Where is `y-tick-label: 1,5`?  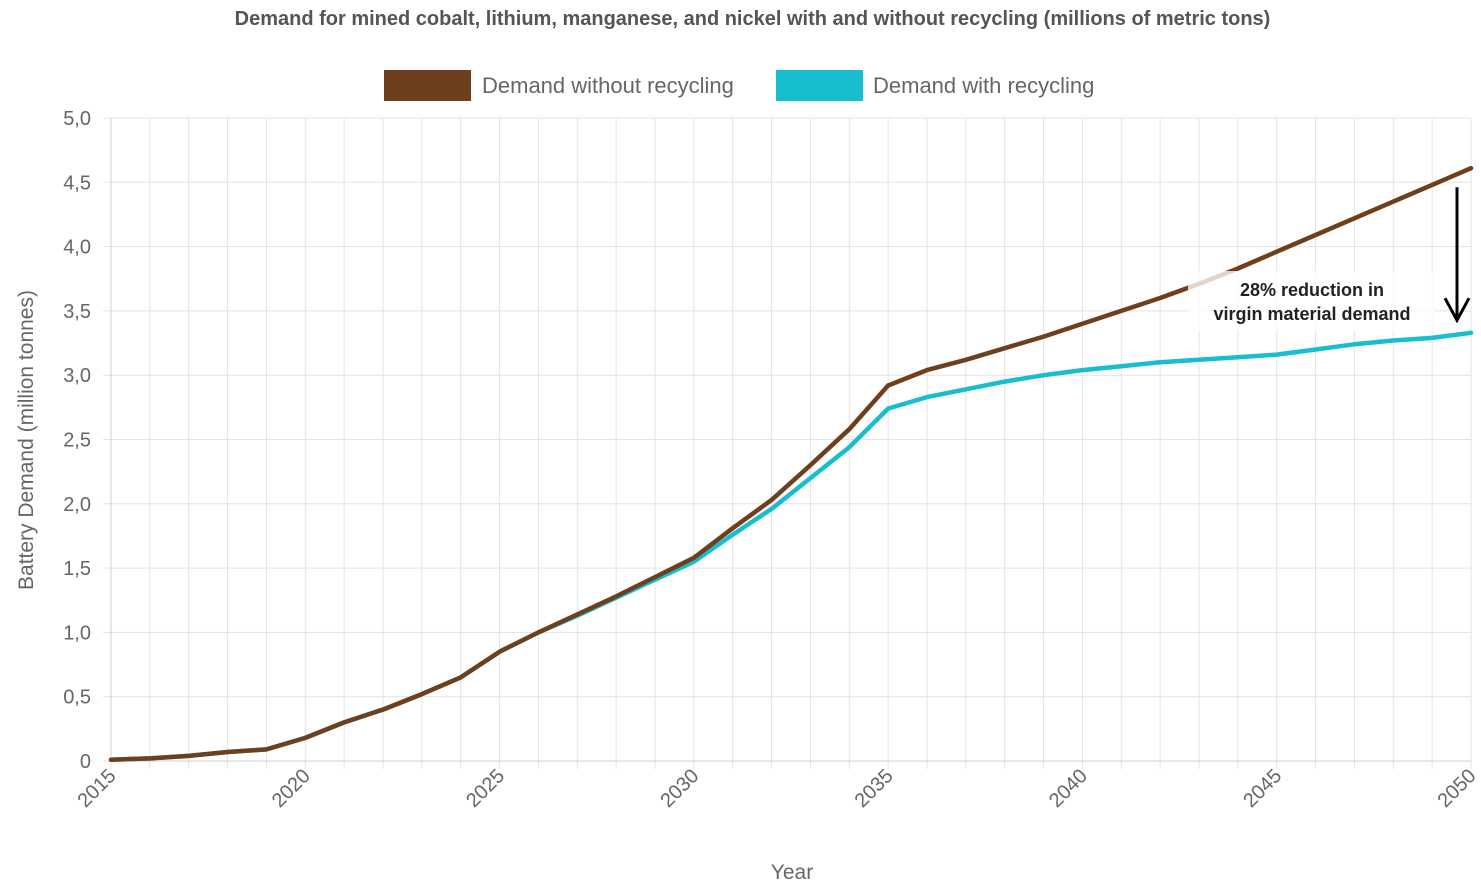 y-tick-label: 1,5 is located at coordinates (77, 569).